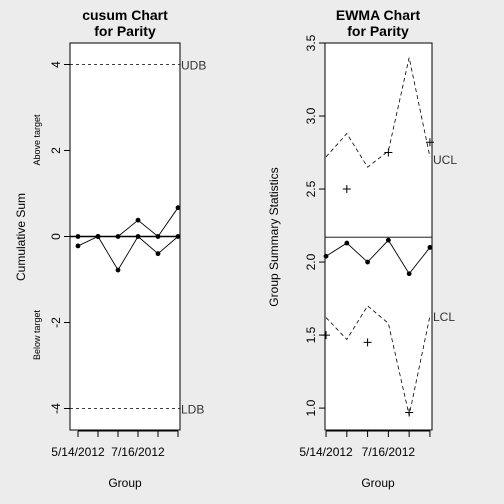 This screenshot has width=504, height=504. What do you see at coordinates (56, 408) in the screenshot?
I see `y-tick-label: -4` at bounding box center [56, 408].